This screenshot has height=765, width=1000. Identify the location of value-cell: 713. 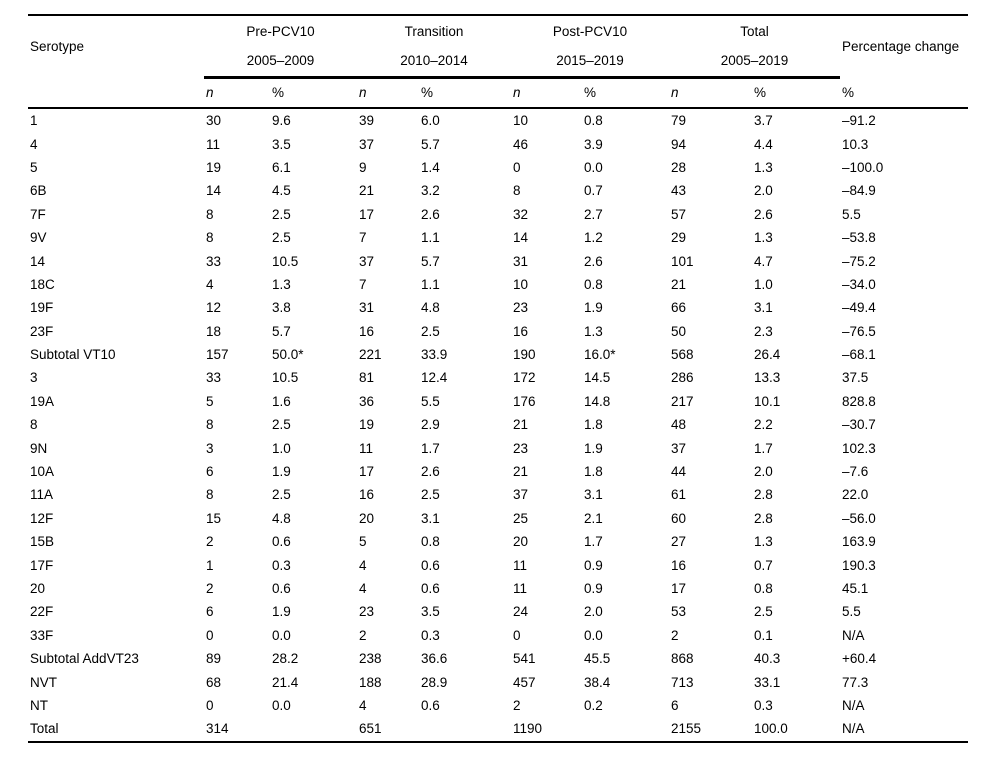
(682, 682).